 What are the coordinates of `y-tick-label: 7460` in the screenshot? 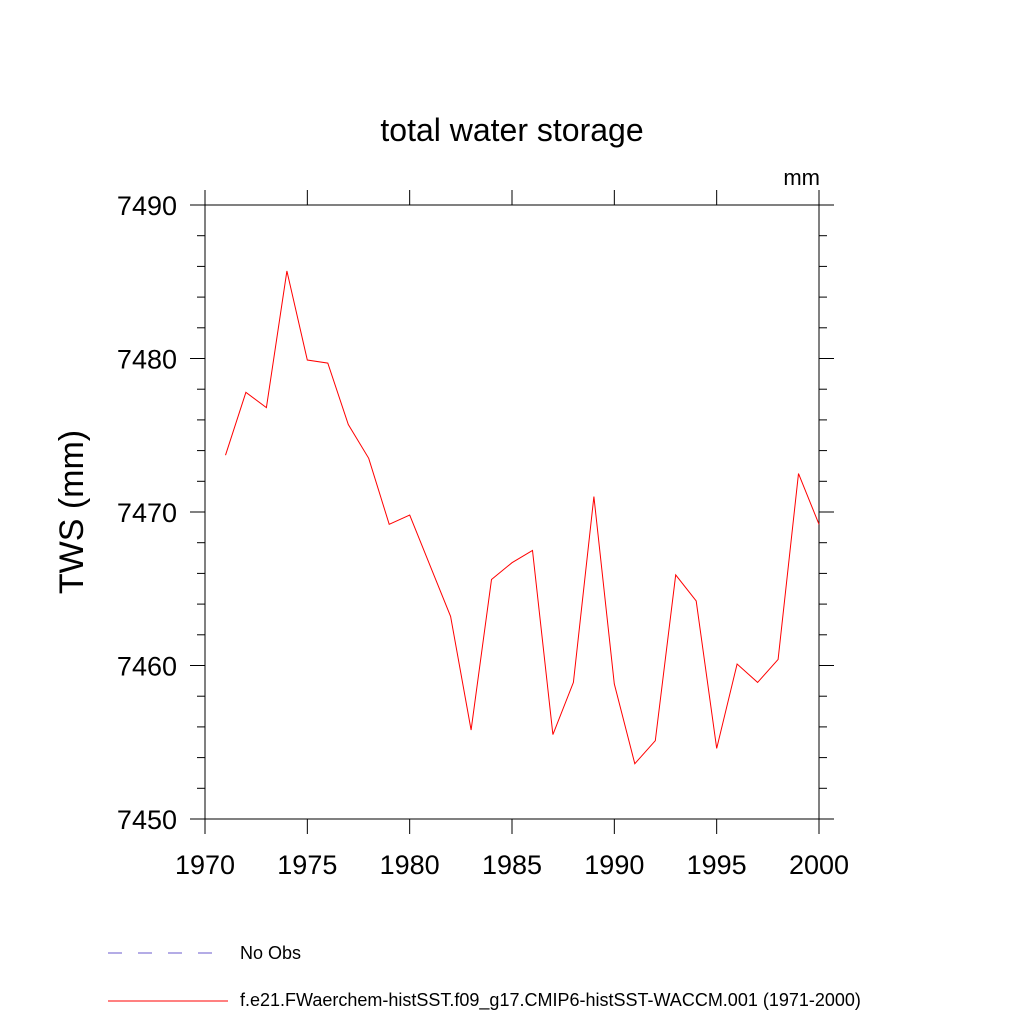 It's located at (147, 667).